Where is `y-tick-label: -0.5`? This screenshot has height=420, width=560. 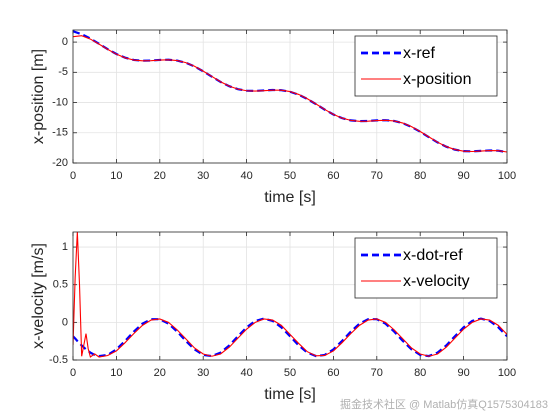
y-tick-label: -0.5 is located at coordinates (58, 360).